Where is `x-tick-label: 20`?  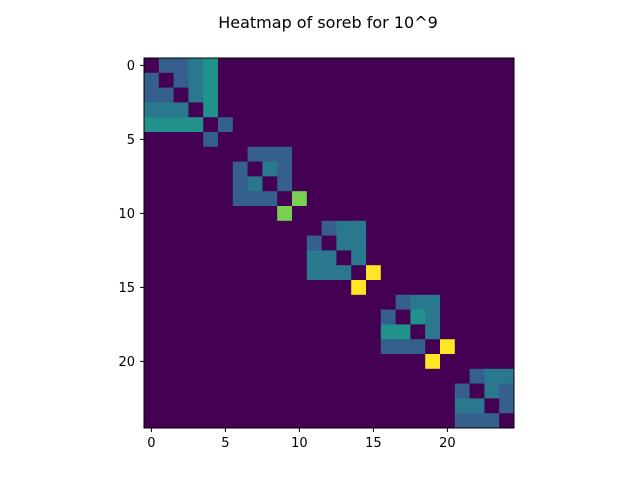
x-tick-label: 20 is located at coordinates (447, 443).